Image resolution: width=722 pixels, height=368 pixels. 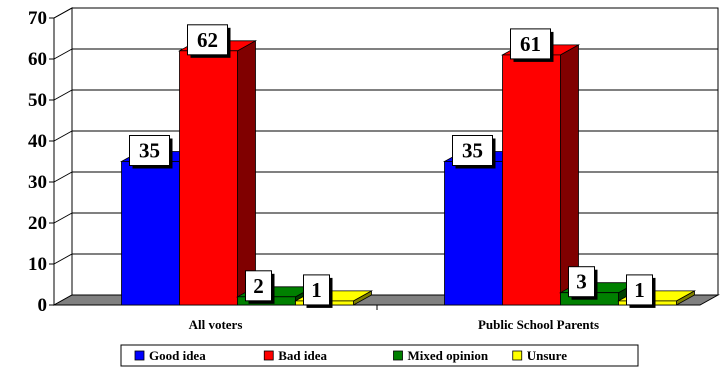 I want to click on data-label: 2, so click(x=260, y=287).